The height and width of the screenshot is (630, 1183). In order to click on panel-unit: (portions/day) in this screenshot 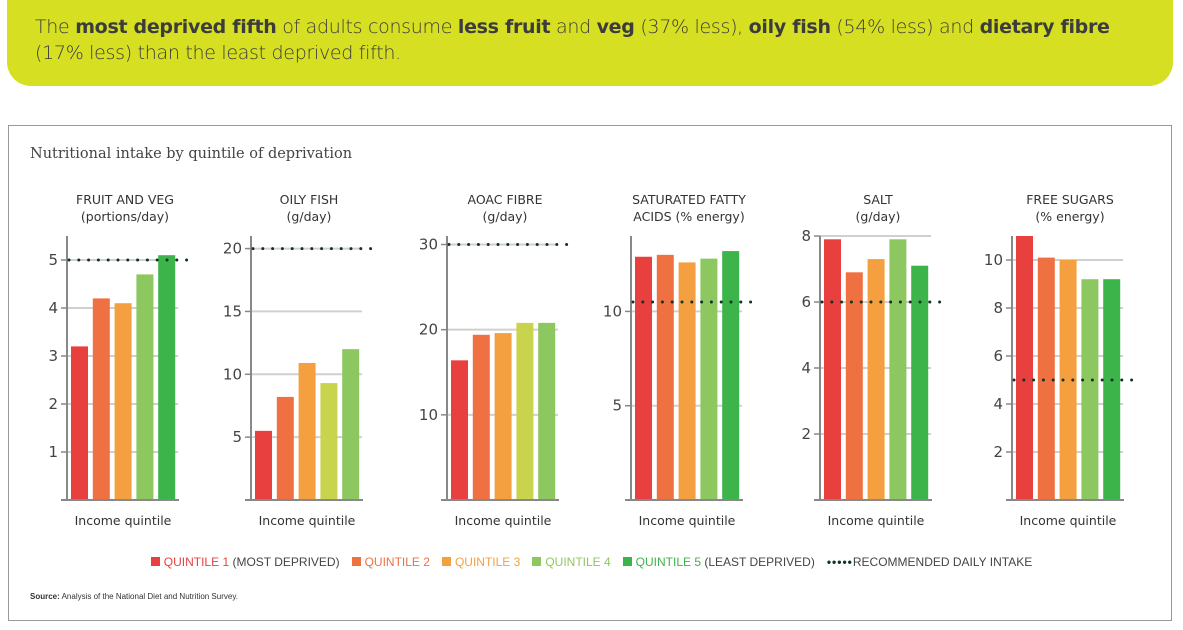, I will do `click(125, 216)`.